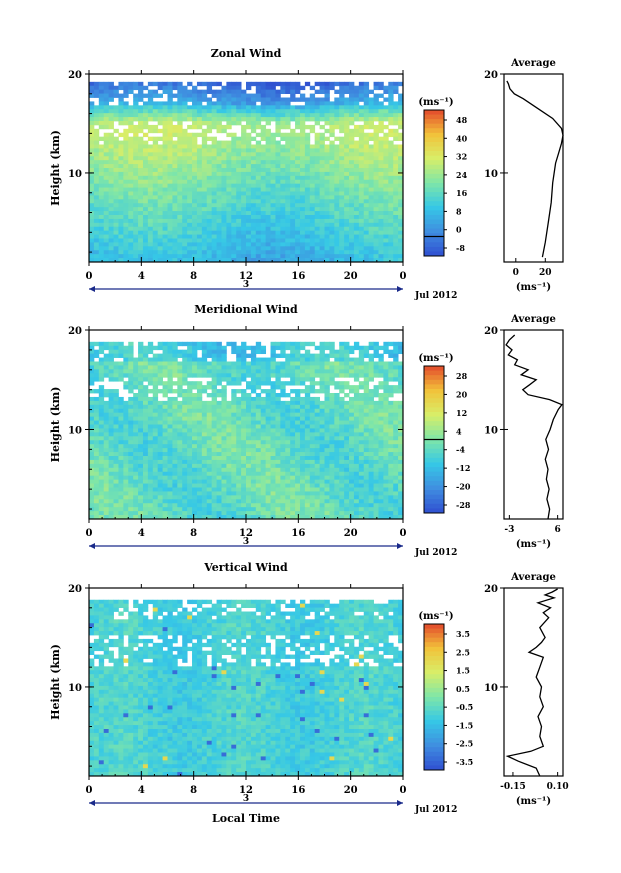  I want to click on colorbar-tick-label: -1.5, so click(464, 725).